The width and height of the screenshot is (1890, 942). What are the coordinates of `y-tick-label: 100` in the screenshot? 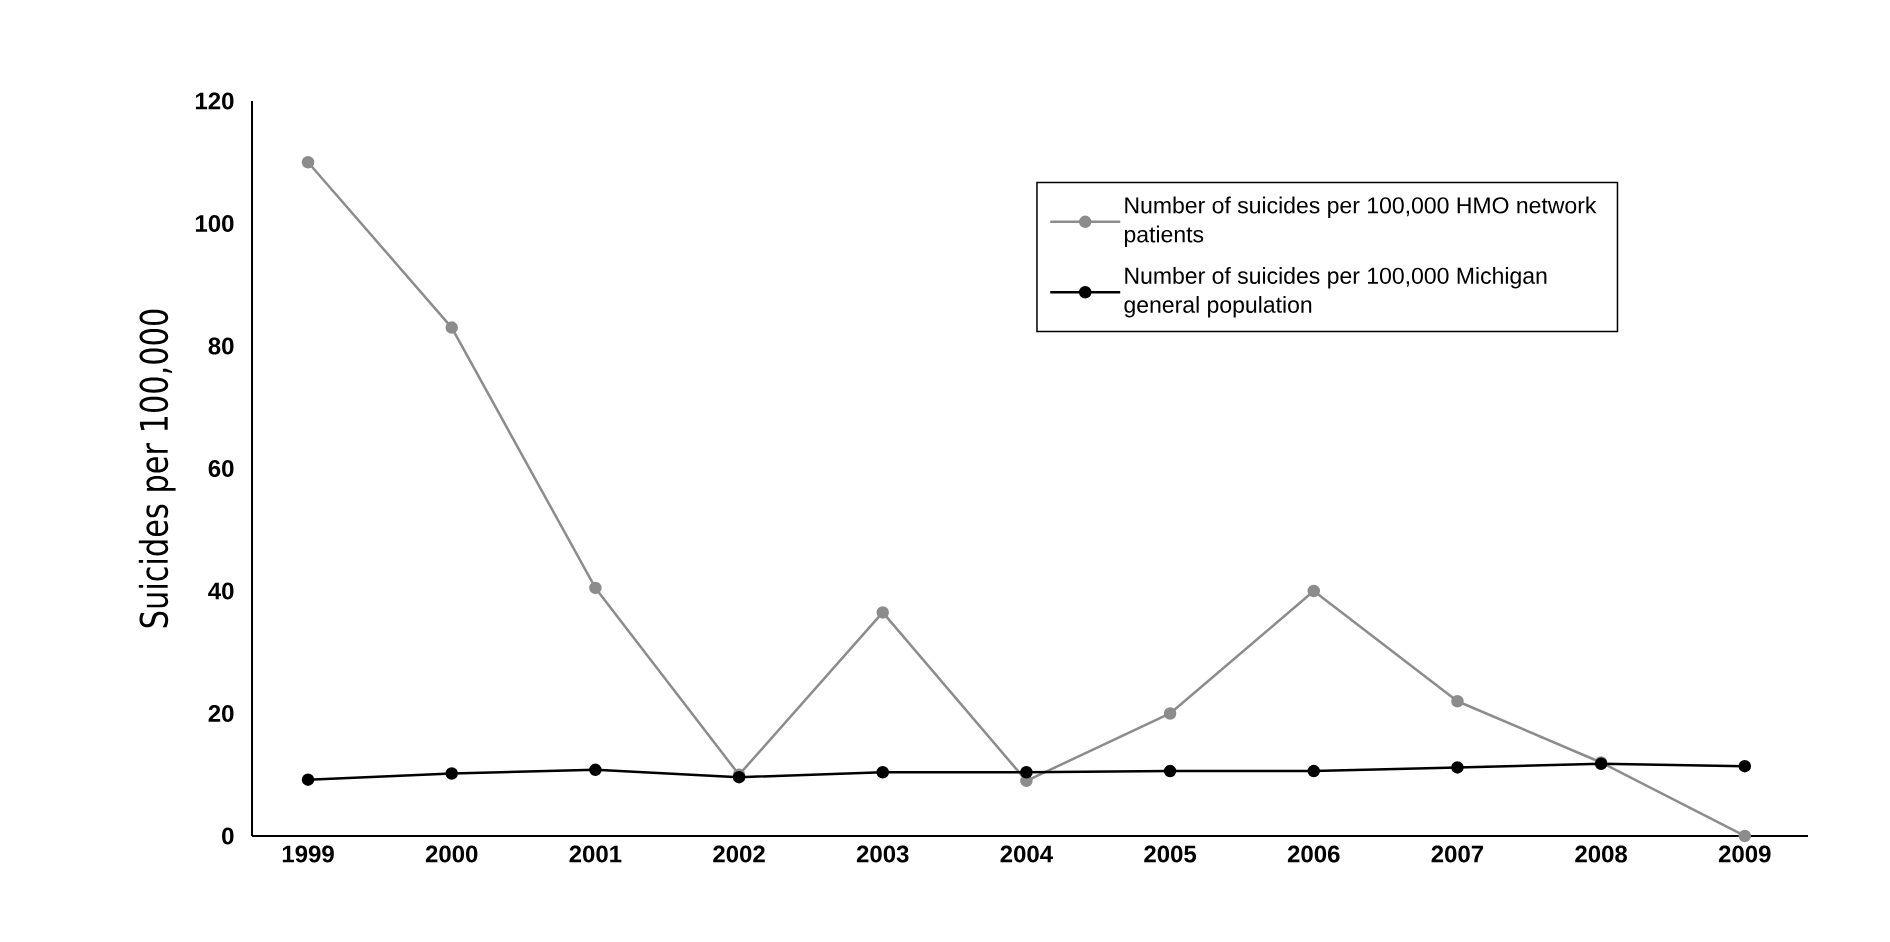 It's located at (214, 223).